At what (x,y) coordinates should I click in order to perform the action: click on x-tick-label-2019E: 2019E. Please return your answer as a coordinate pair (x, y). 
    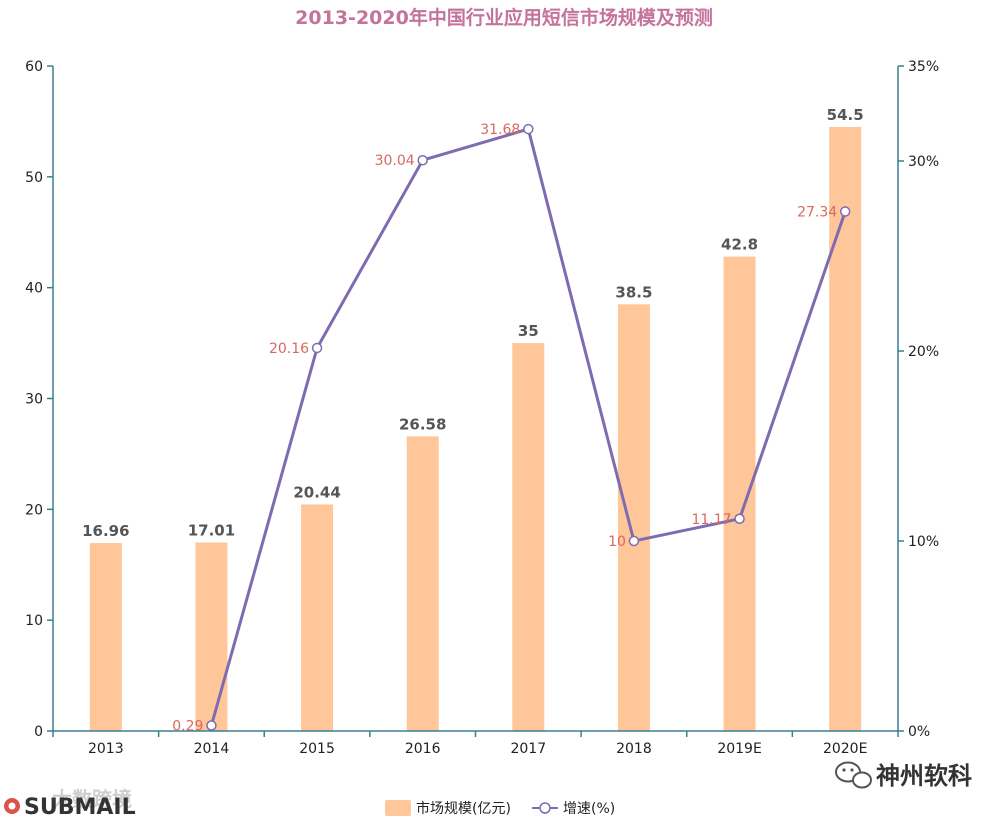
    Looking at the image, I should click on (739, 749).